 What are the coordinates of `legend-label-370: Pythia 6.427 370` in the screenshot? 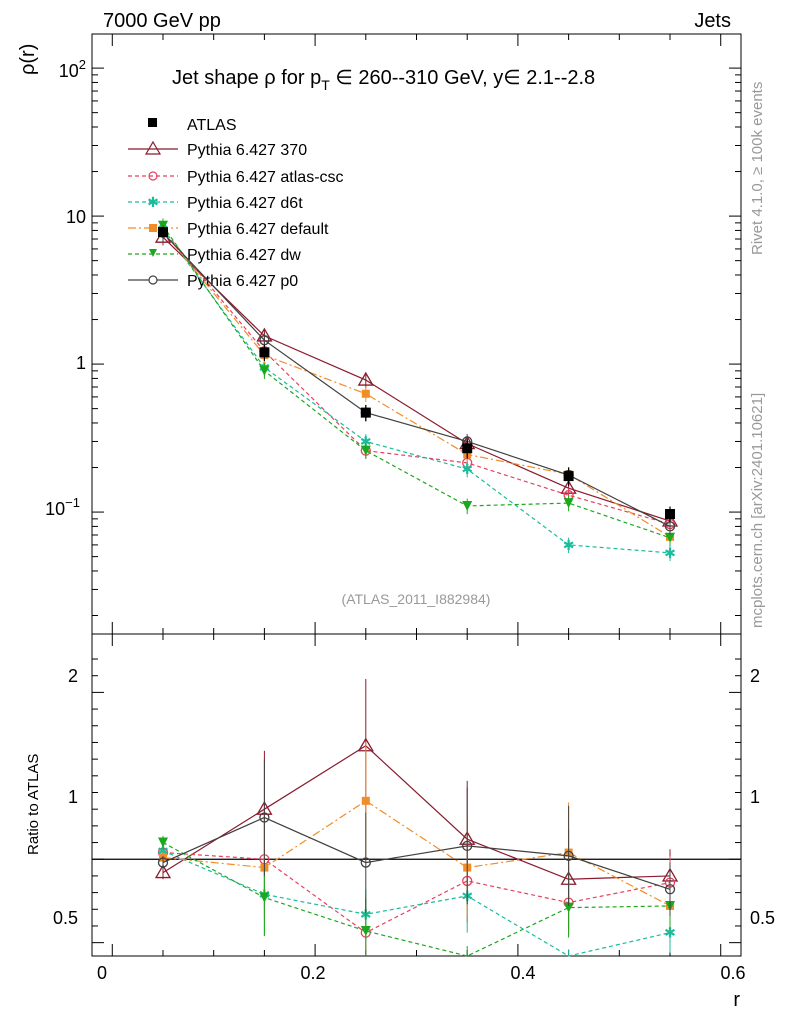 It's located at (247, 150).